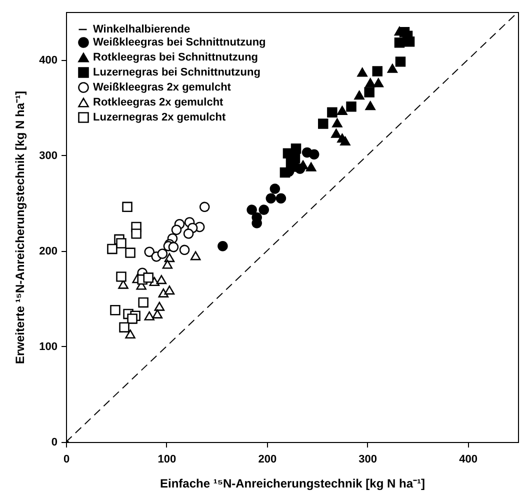  I want to click on y-tick-label: 400, so click(48, 60).